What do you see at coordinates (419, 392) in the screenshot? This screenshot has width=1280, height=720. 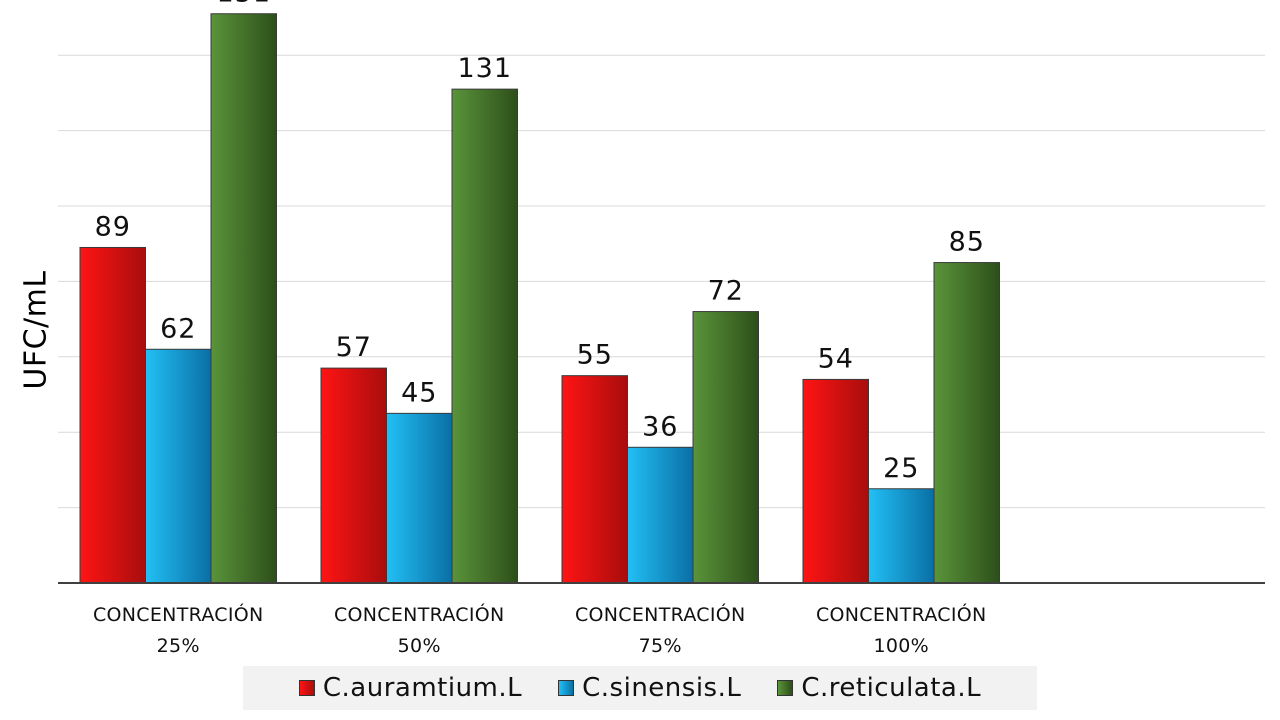 I see `data-label: 45` at bounding box center [419, 392].